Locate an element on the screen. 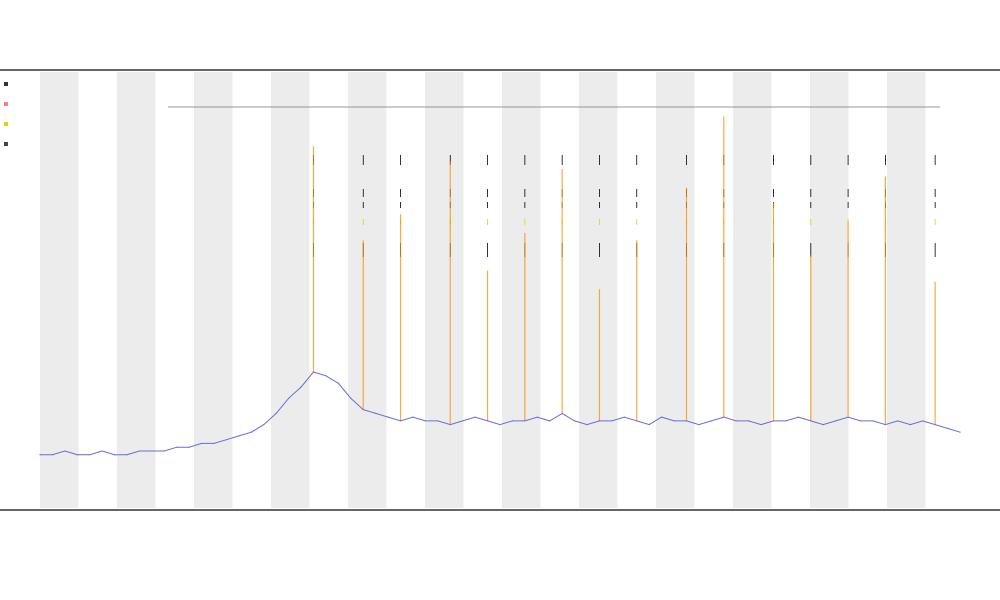 The height and width of the screenshot is (600, 1000). series-layer is located at coordinates (500, 413).